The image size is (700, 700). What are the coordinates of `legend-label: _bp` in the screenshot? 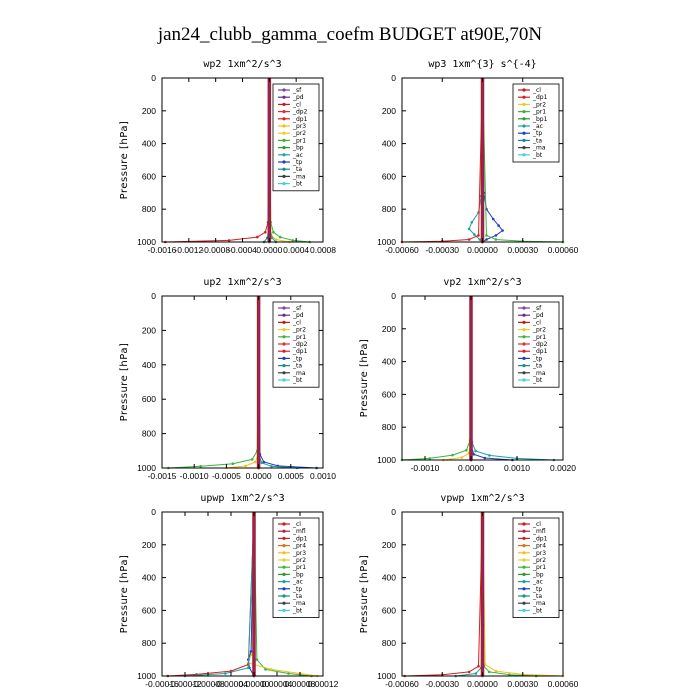 It's located at (298, 574).